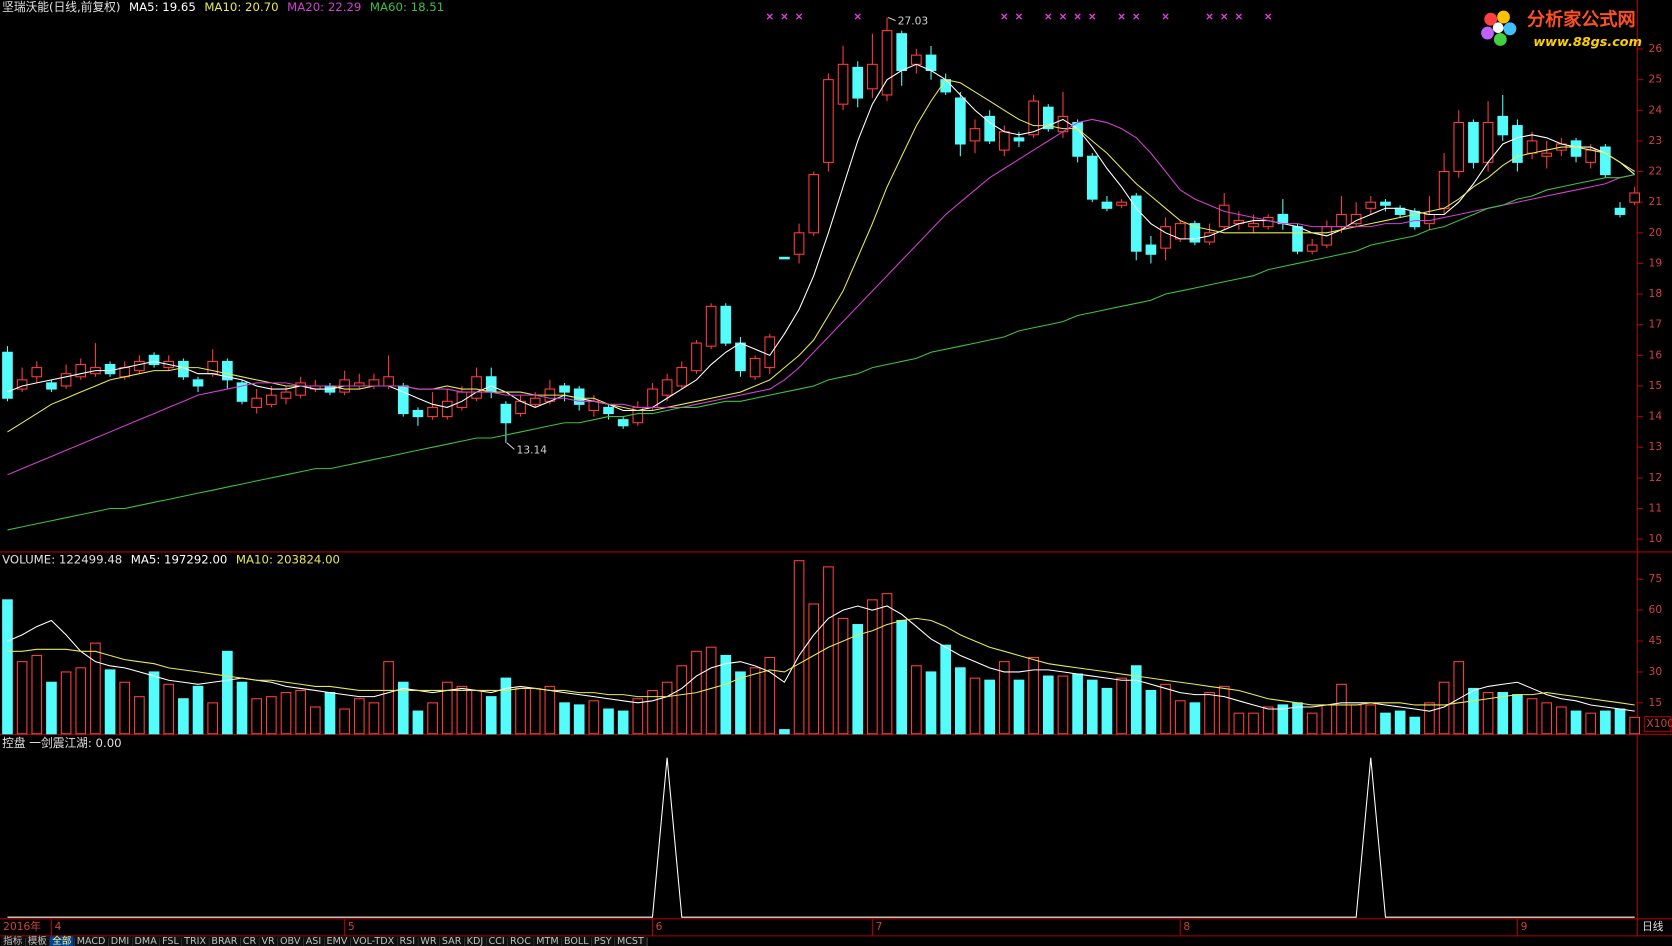 The image size is (1672, 946). I want to click on tab: 指标, so click(13, 940).